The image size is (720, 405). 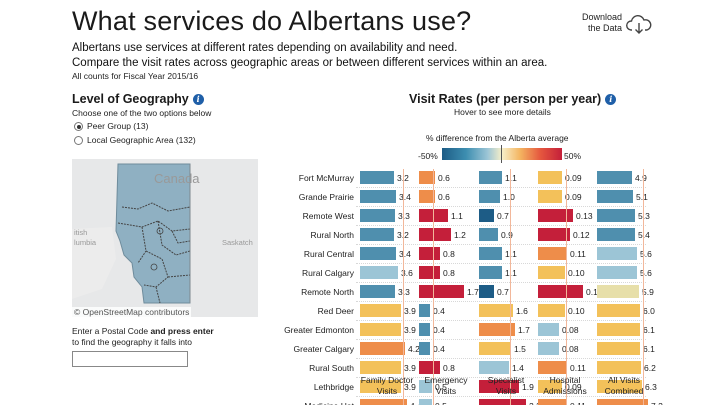 I want to click on column-header: Emergency Visits, so click(x=446, y=386).